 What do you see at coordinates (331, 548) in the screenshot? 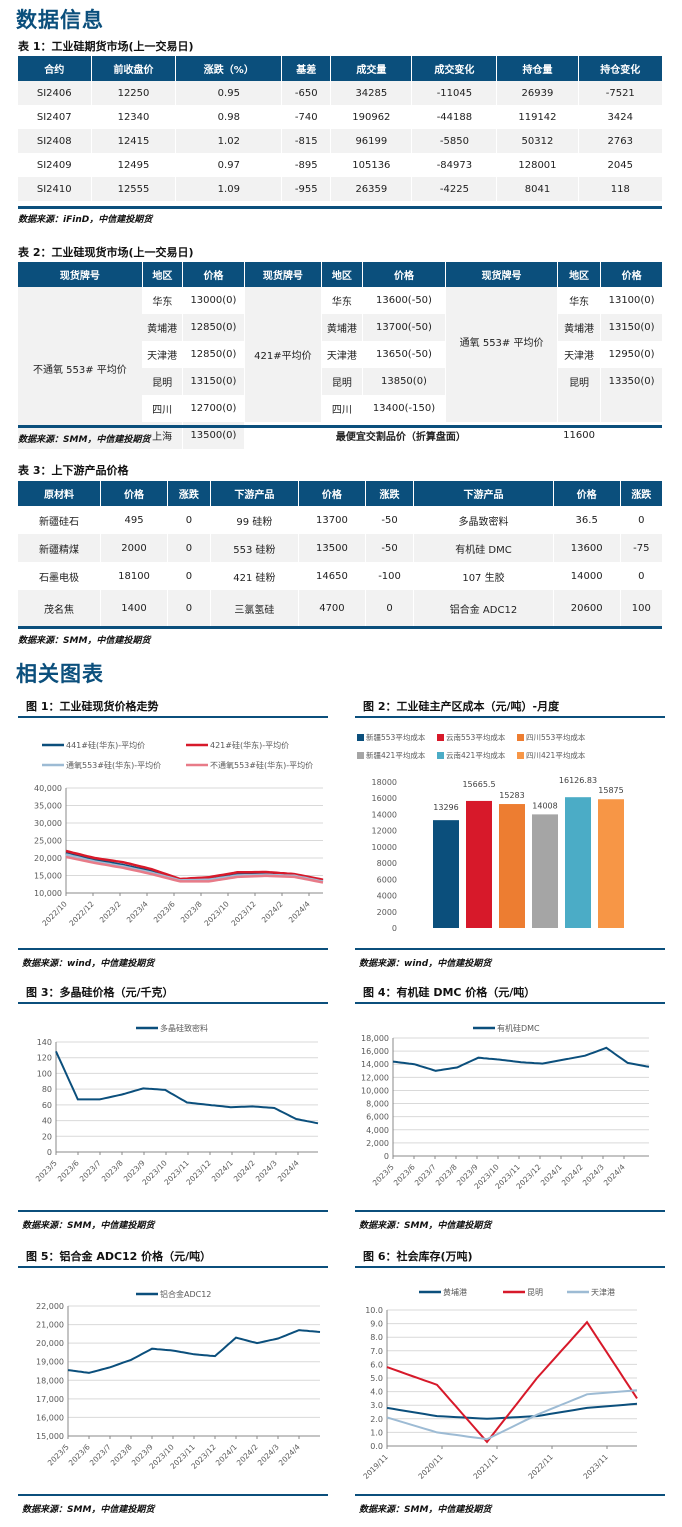
I see `table-cell: 13500` at bounding box center [331, 548].